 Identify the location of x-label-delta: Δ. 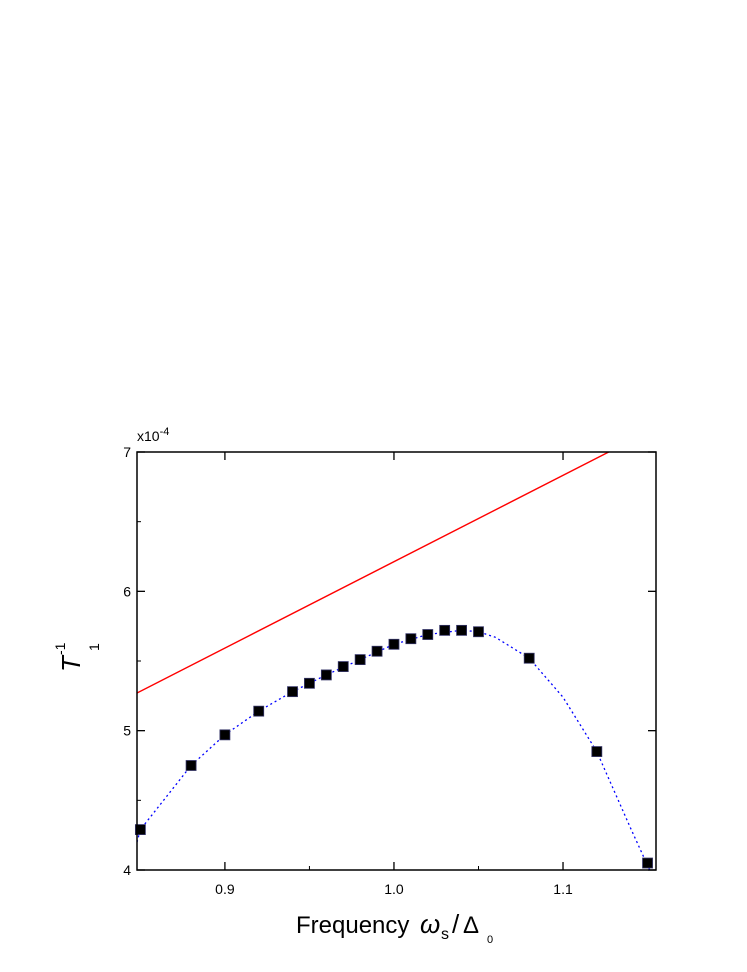
(471, 925).